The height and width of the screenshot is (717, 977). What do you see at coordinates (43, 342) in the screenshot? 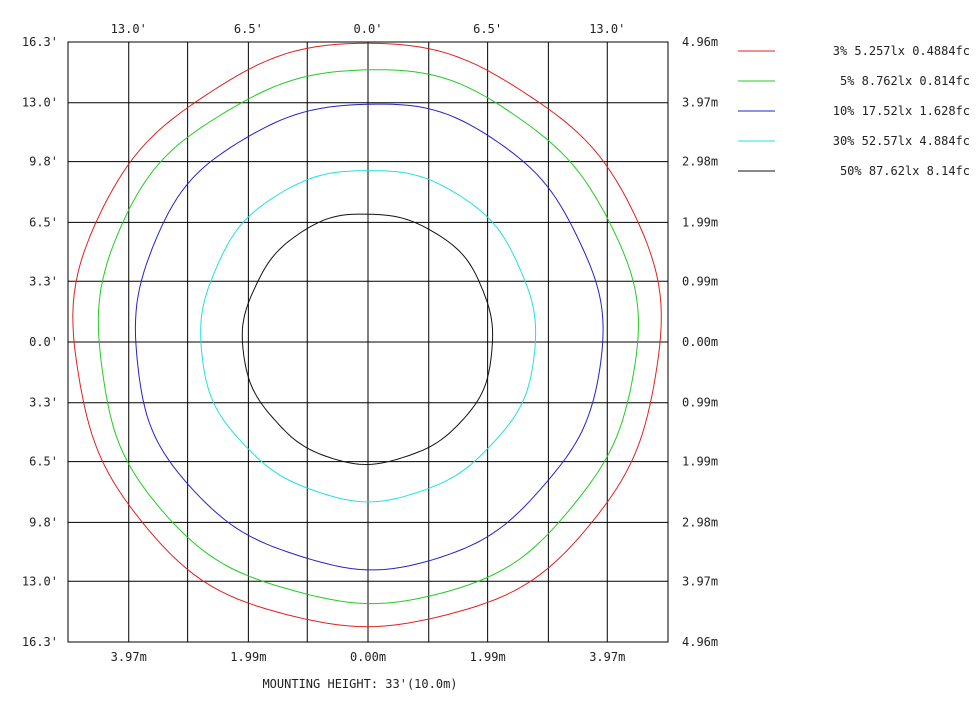
I see `left-tick-label: 0.0'` at bounding box center [43, 342].